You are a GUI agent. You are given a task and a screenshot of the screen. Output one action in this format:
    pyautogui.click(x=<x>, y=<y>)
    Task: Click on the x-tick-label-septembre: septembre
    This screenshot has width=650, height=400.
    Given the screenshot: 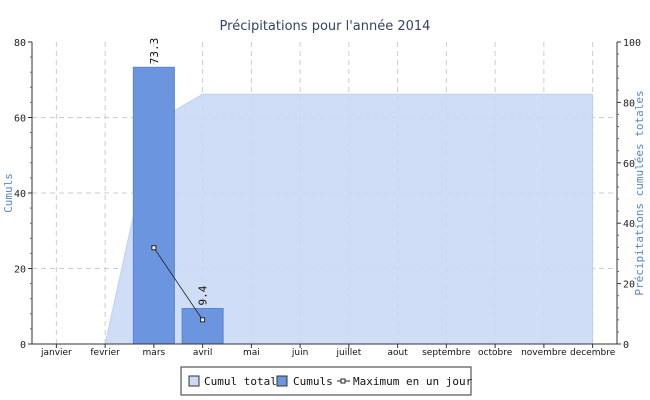 What is the action you would take?
    pyautogui.click(x=446, y=353)
    